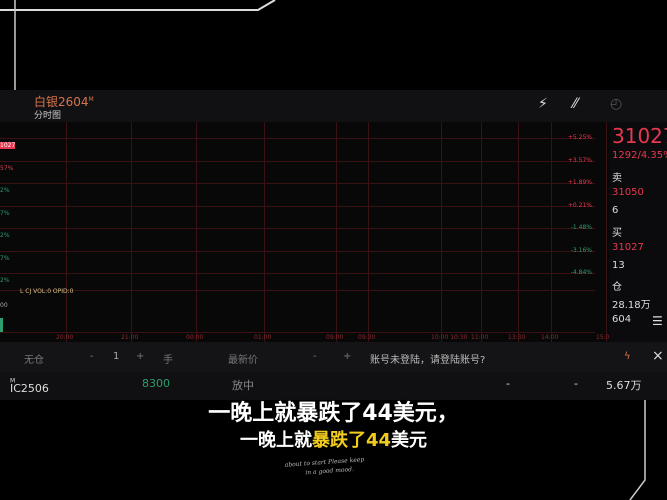 The image size is (667, 500). Describe the element at coordinates (195, 337) in the screenshot. I see `time-axis-label: 00:00` at that location.